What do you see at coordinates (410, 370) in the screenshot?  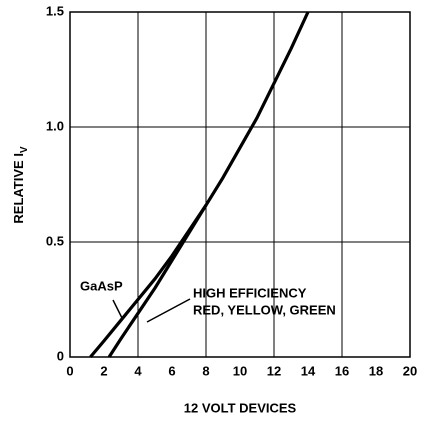 I see `x-tick-label: 20` at bounding box center [410, 370].